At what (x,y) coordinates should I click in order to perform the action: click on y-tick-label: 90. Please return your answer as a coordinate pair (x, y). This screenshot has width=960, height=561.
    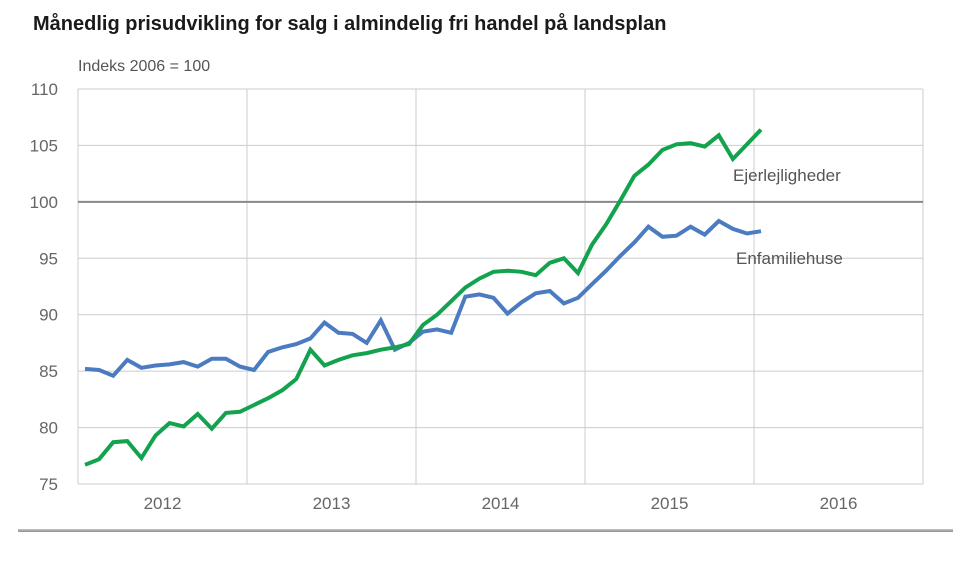
    Looking at the image, I should click on (48, 315).